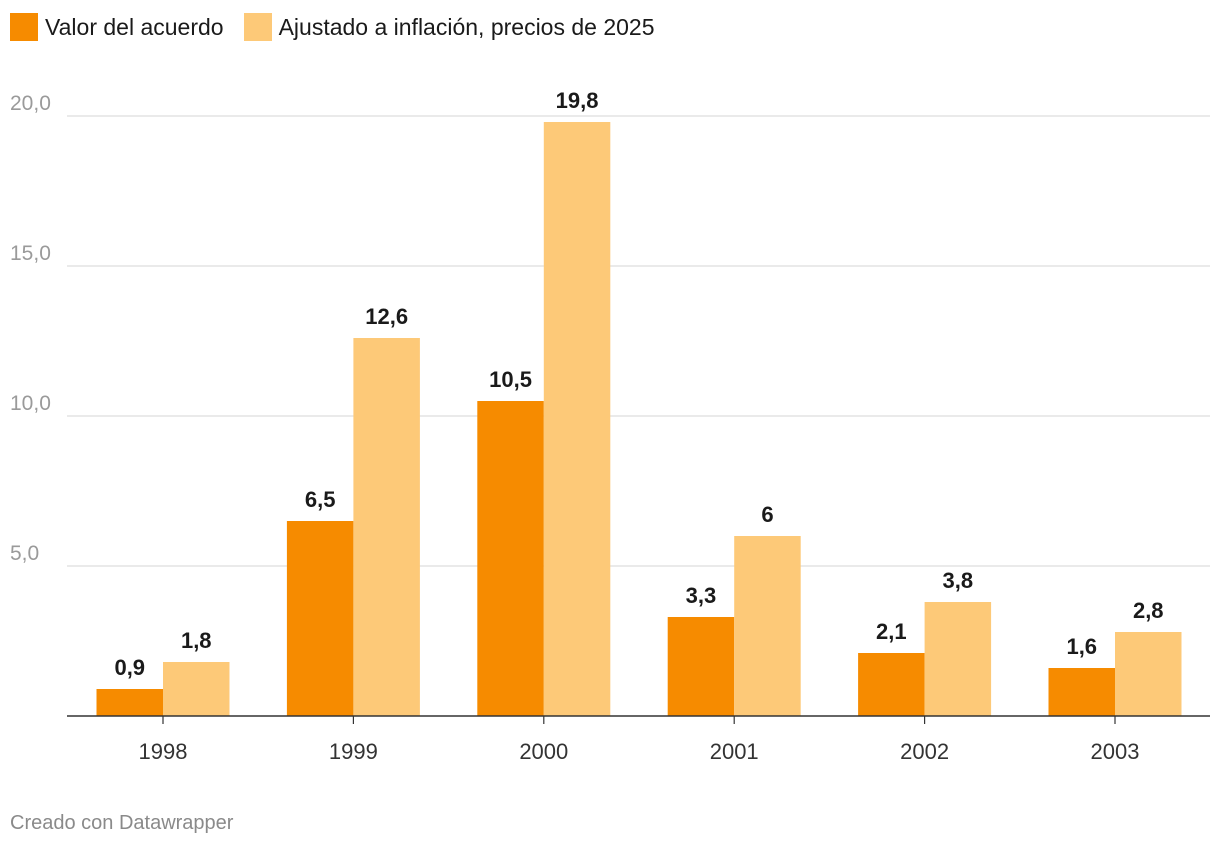  Describe the element at coordinates (734, 751) in the screenshot. I see `x-tick-label: 2001` at that location.